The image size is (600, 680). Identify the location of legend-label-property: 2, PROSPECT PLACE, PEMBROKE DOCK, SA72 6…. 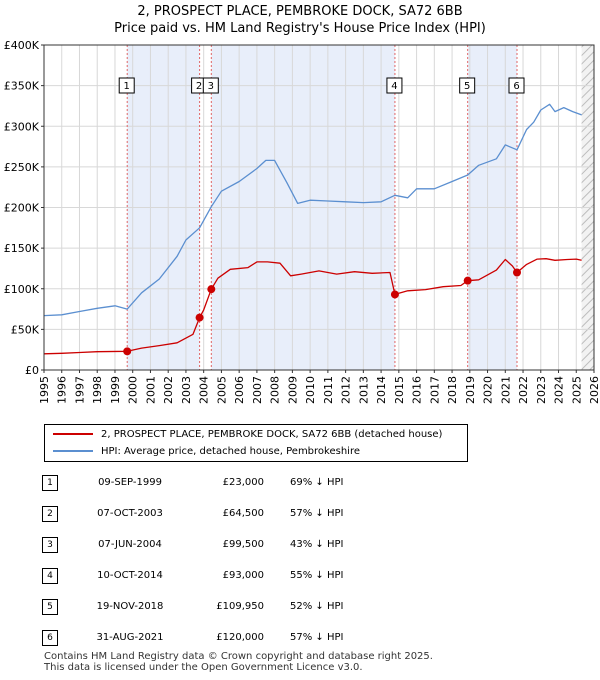
(272, 434).